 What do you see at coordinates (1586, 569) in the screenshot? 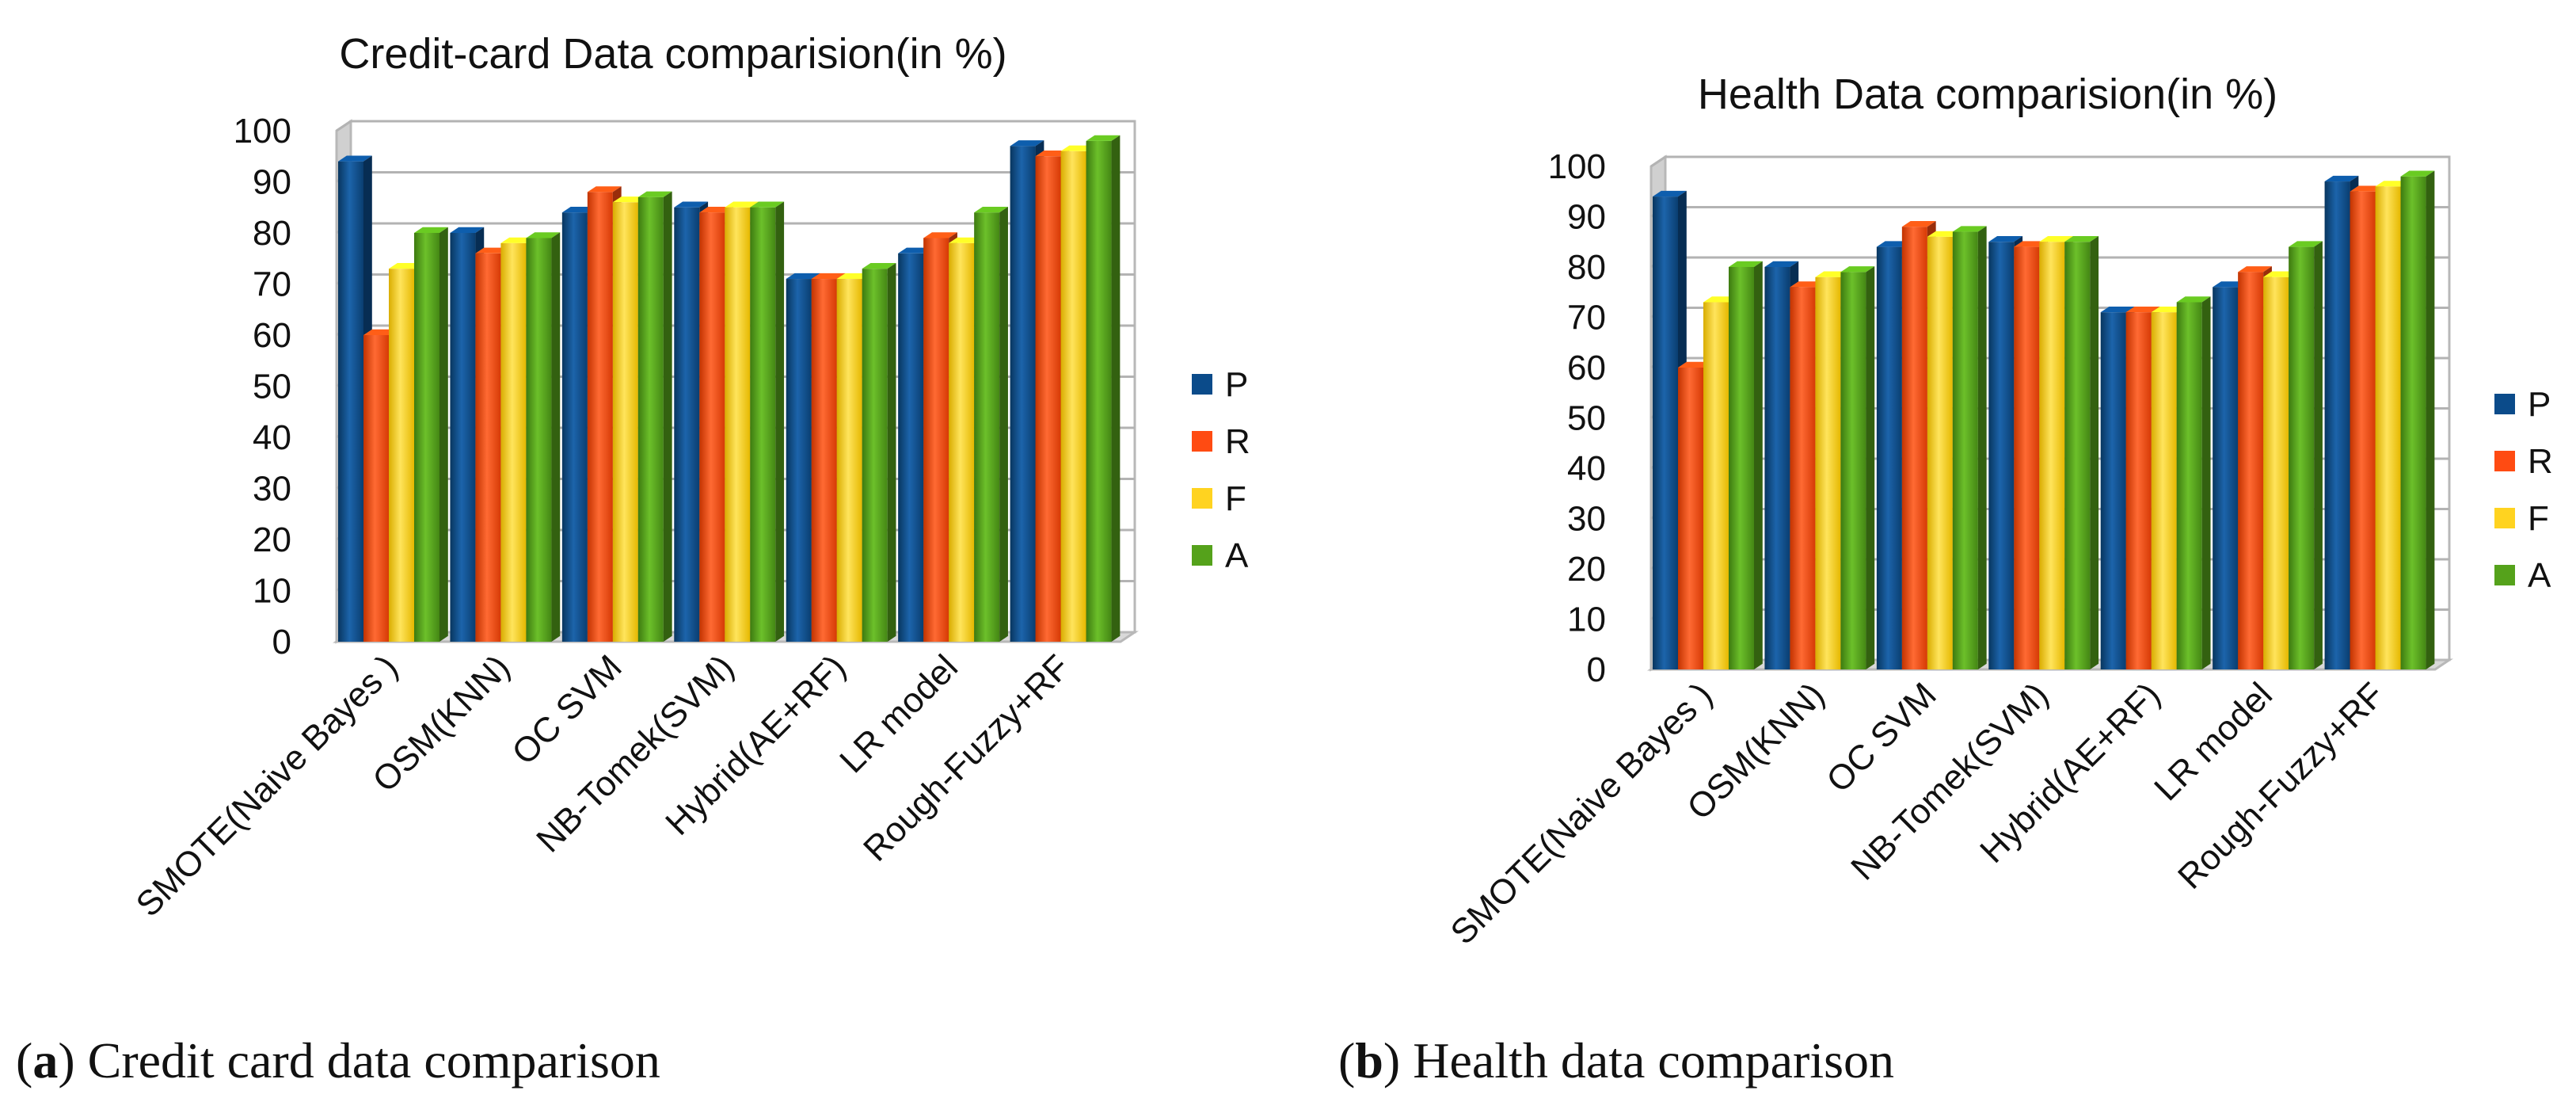
I see `y-tick-label: 20` at bounding box center [1586, 569].